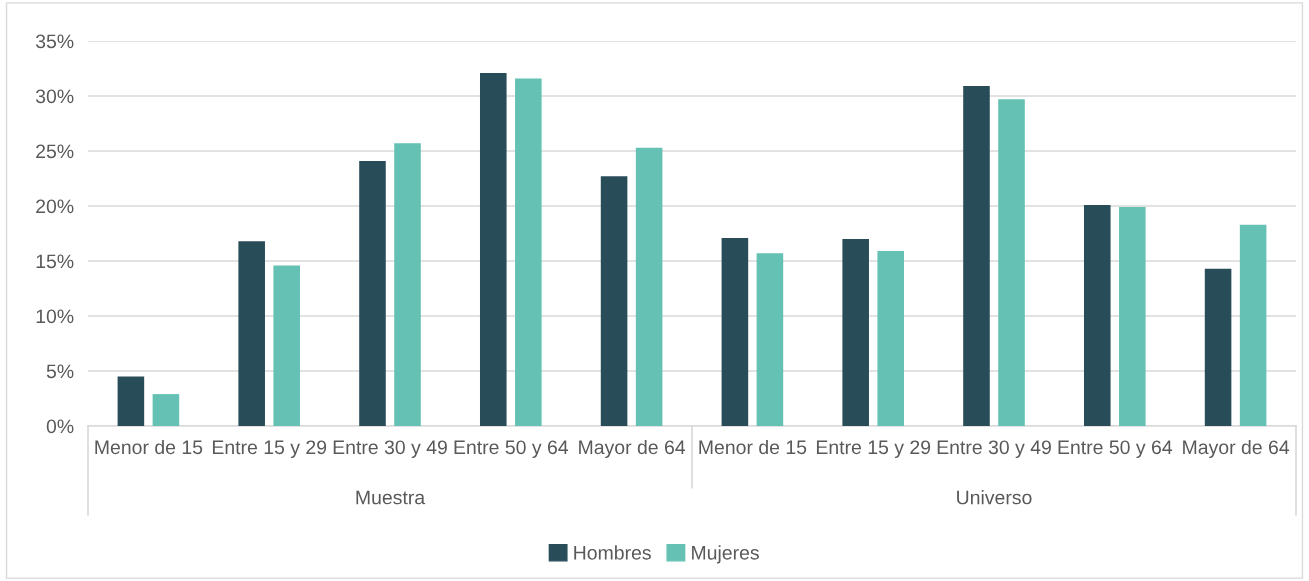 The width and height of the screenshot is (1309, 581). What do you see at coordinates (55, 151) in the screenshot?
I see `y-tick-label: 25%` at bounding box center [55, 151].